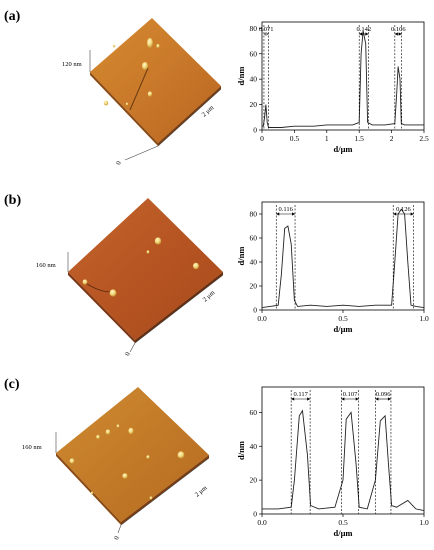  I want to click on afm-scan-line, so click(139, 89).